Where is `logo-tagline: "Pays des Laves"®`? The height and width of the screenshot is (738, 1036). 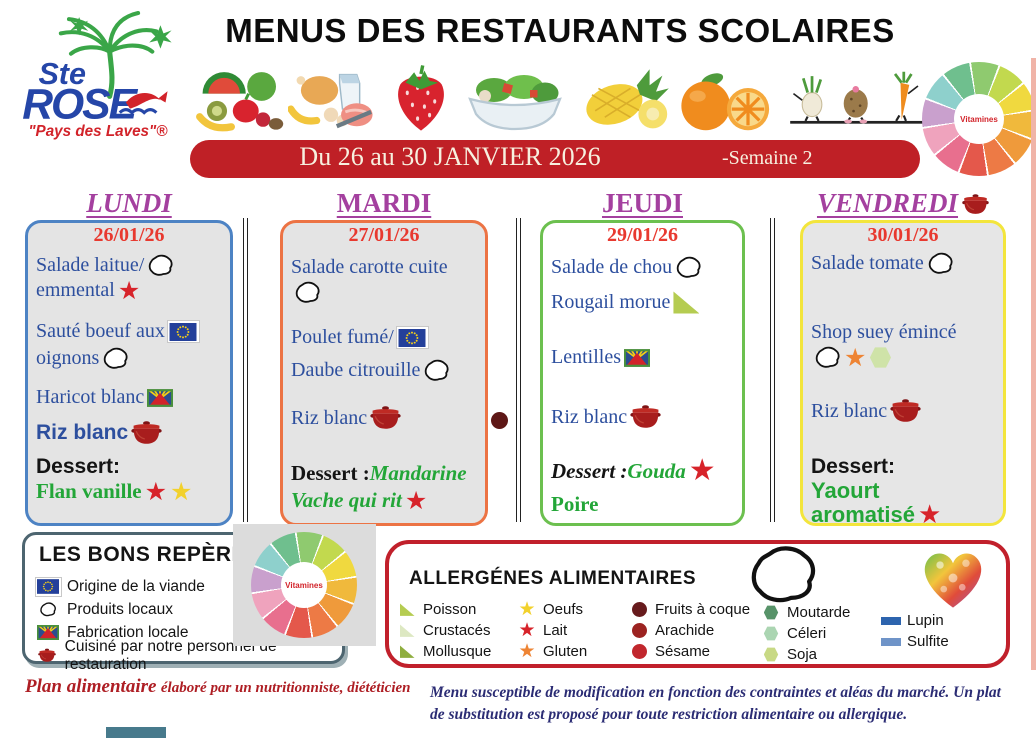 logo-tagline: "Pays des Laves"® is located at coordinates (98, 131).